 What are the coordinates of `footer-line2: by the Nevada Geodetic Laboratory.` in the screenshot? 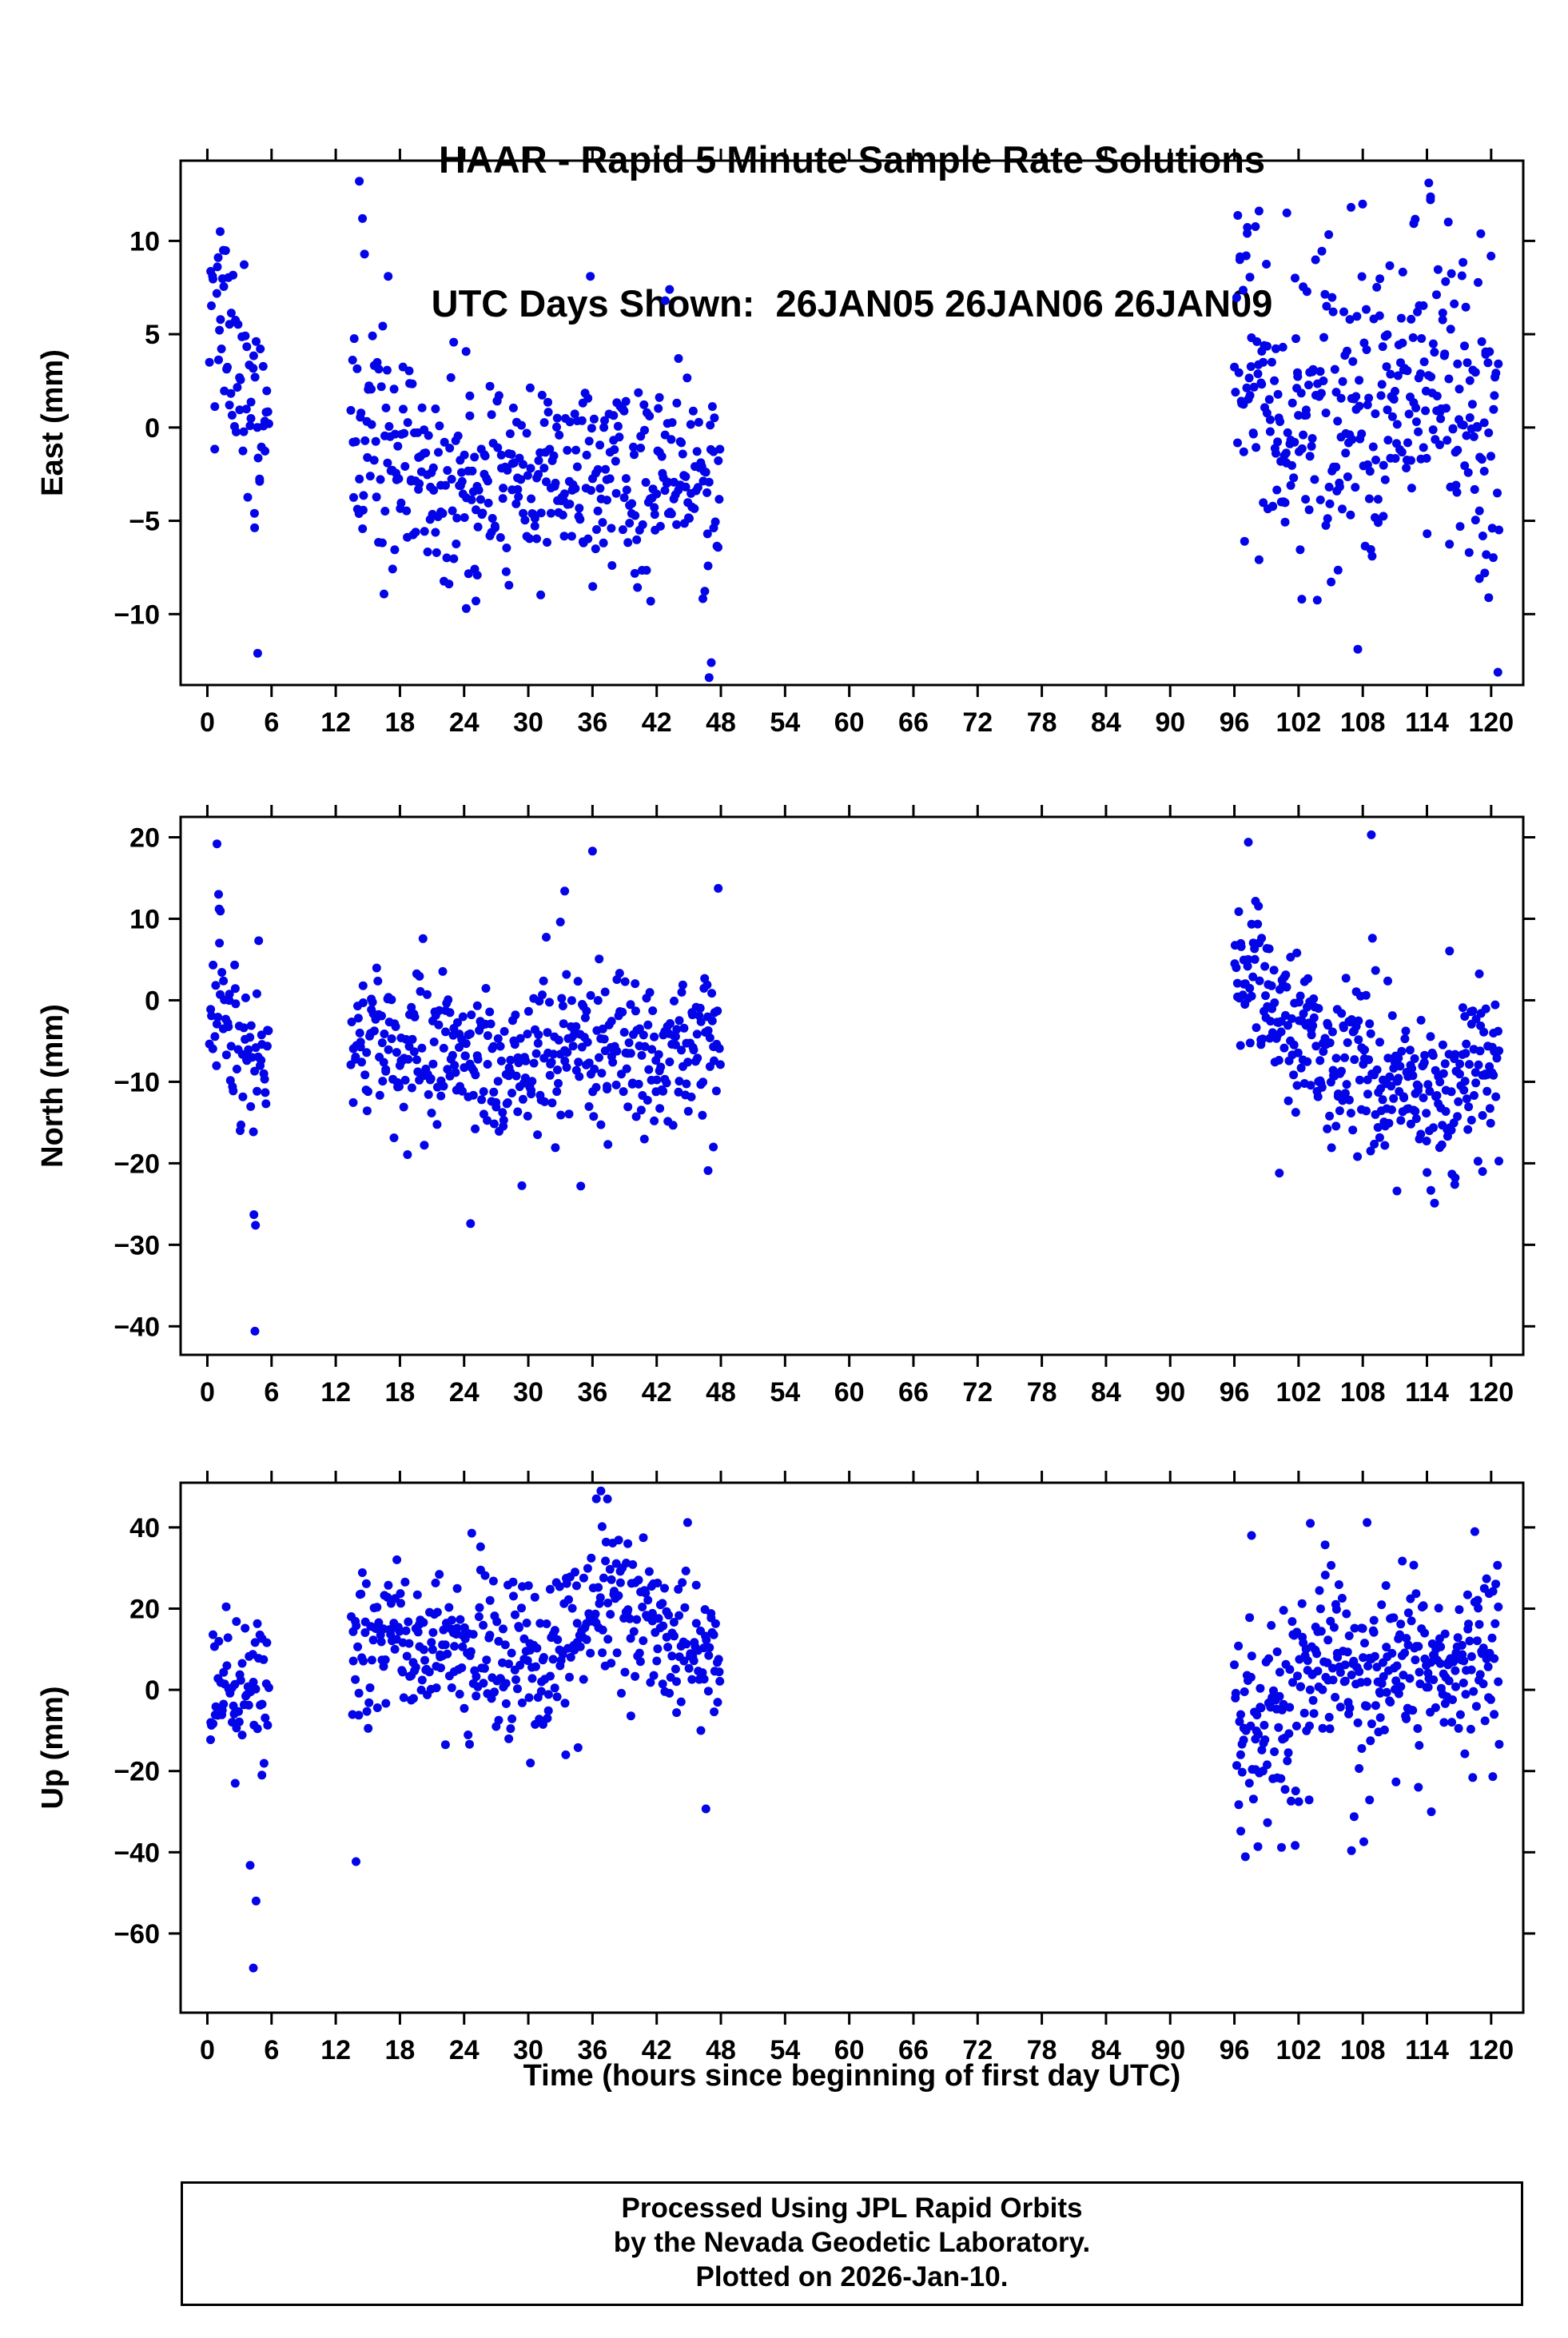 It's located at (852, 2242).